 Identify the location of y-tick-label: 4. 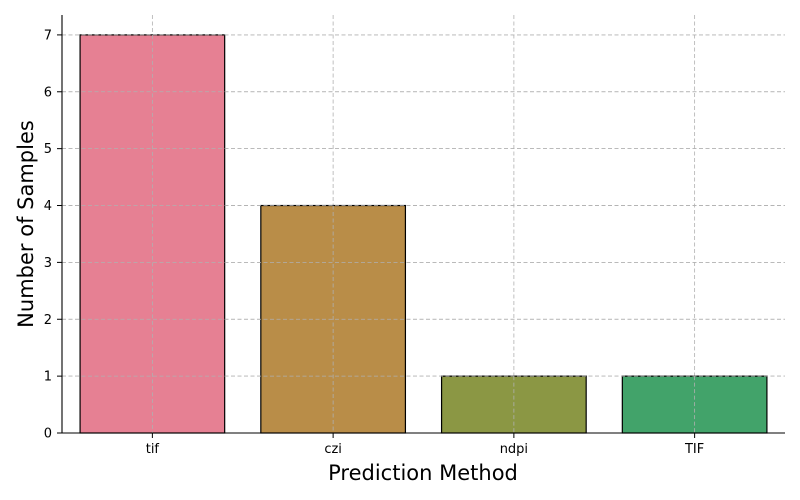
(48, 206).